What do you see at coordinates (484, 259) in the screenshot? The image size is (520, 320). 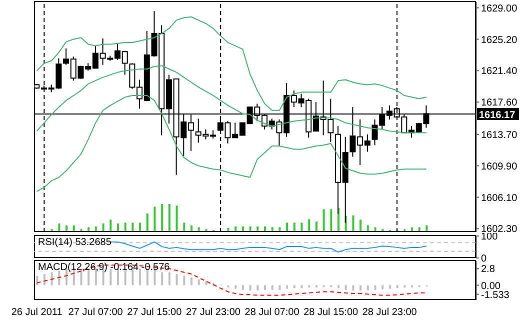 I see `y-tick-label: 0` at bounding box center [484, 259].